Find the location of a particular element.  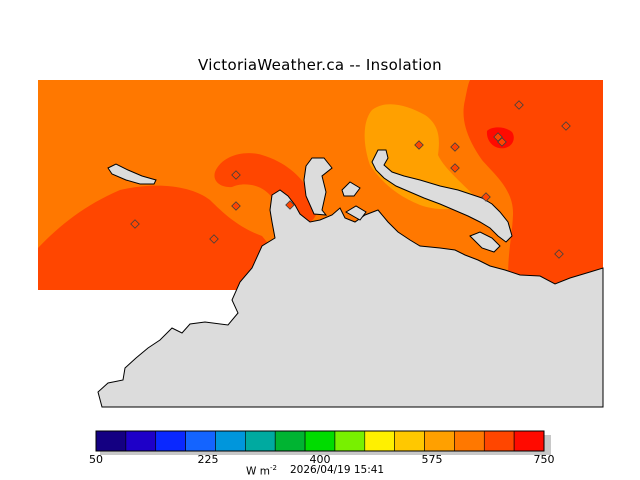

contour-band-675-725-west is located at coordinates (156, 237).